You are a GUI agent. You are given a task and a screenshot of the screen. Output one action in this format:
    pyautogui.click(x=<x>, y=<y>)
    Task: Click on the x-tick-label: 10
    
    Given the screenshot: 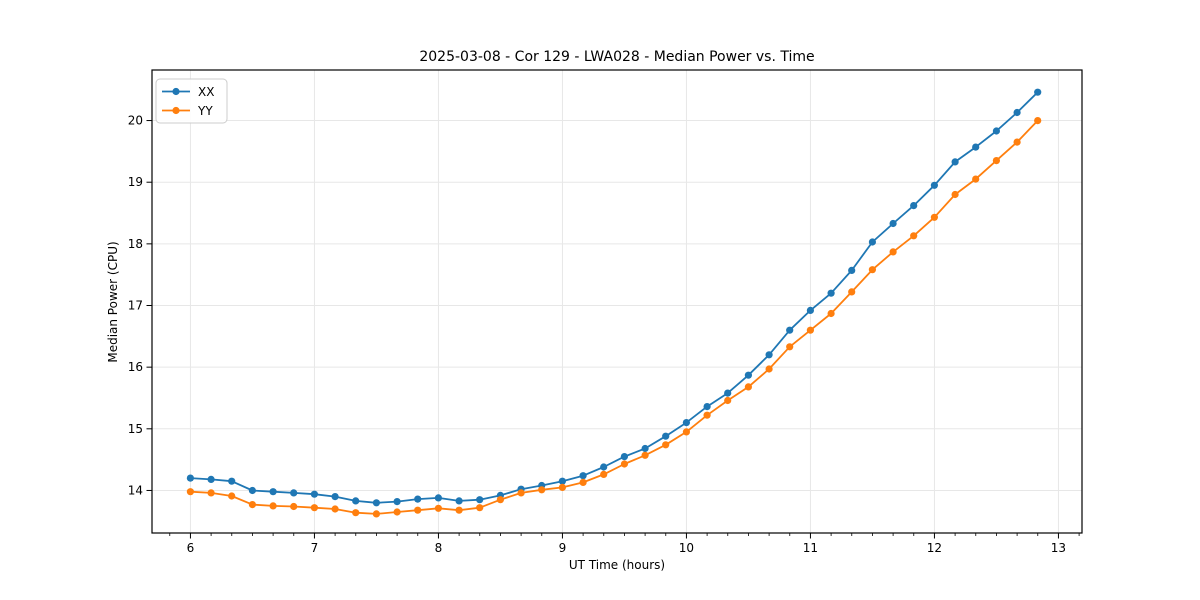 What is the action you would take?
    pyautogui.click(x=686, y=548)
    